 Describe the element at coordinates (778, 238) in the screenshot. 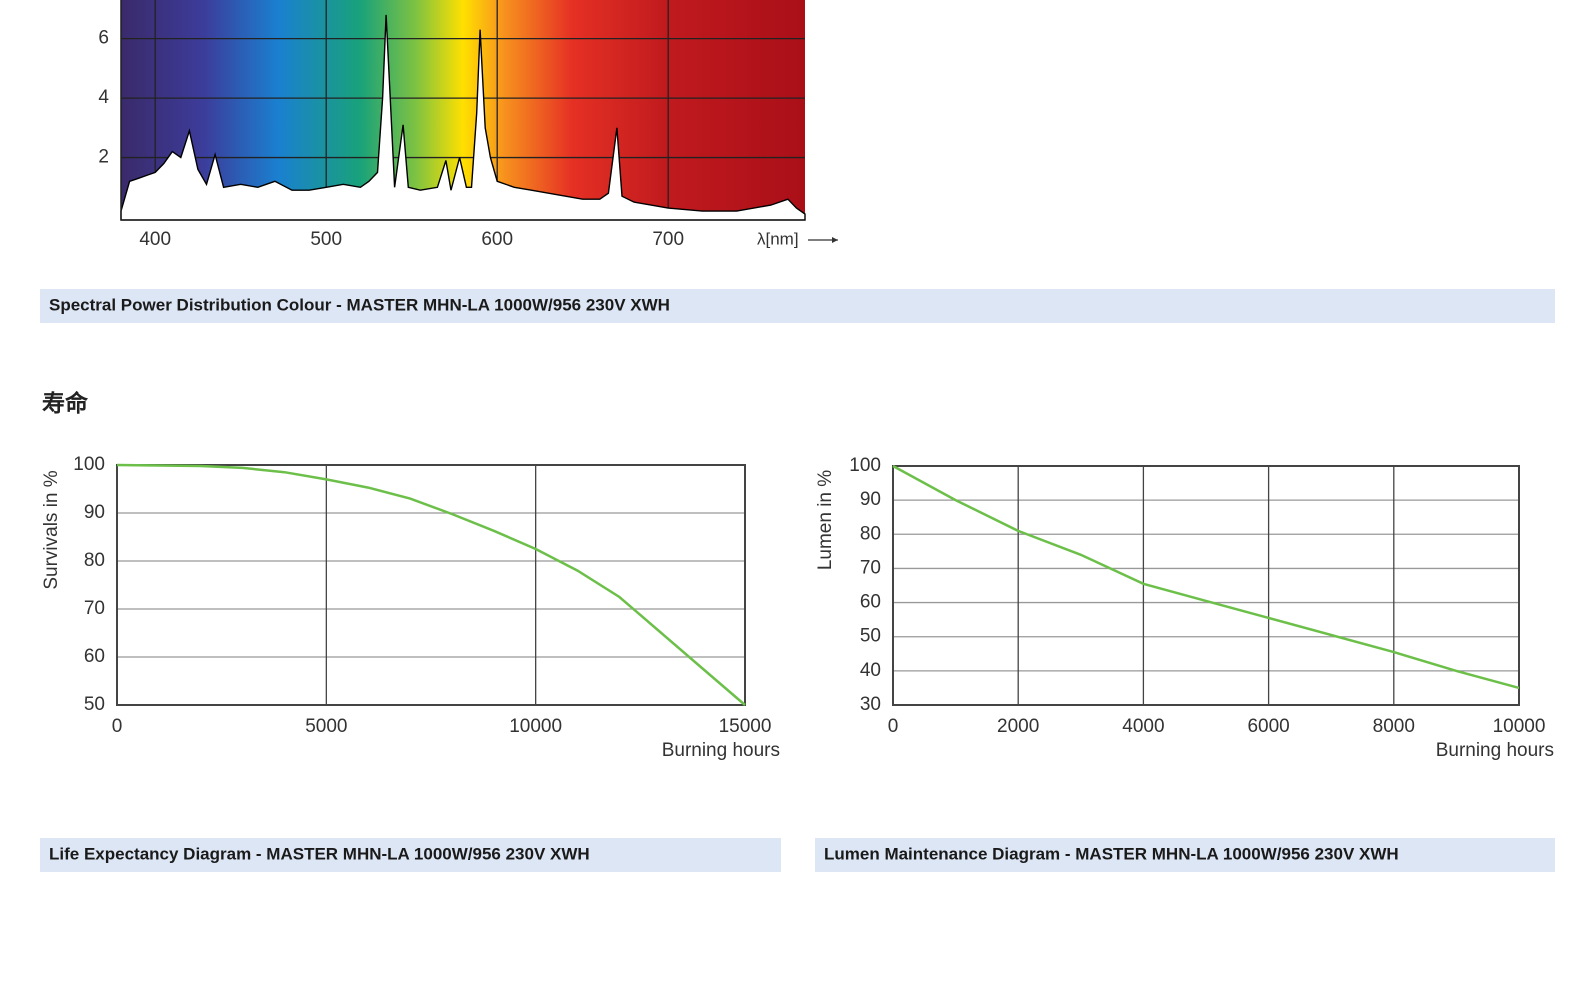

I see `x-axis-label: λ[nm]` at that location.